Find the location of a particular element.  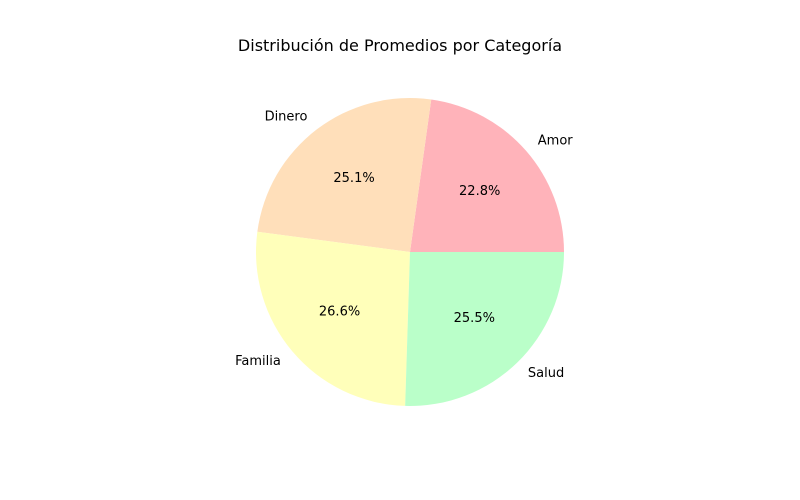

pie-slice-dinero is located at coordinates (344, 175).